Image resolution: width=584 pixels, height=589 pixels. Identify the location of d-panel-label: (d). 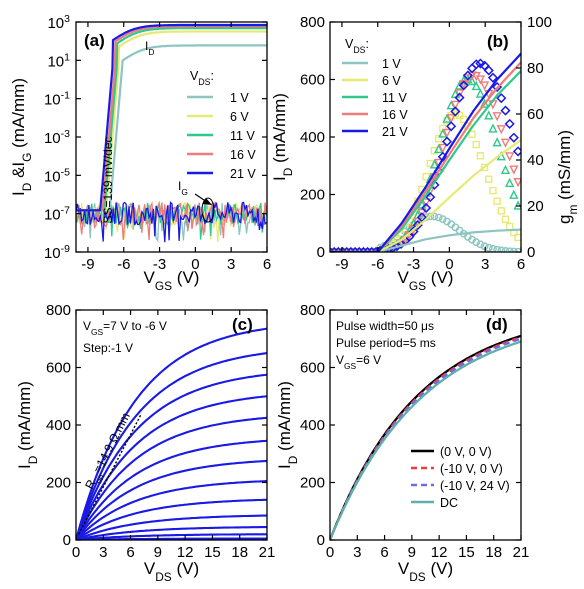
(497, 324).